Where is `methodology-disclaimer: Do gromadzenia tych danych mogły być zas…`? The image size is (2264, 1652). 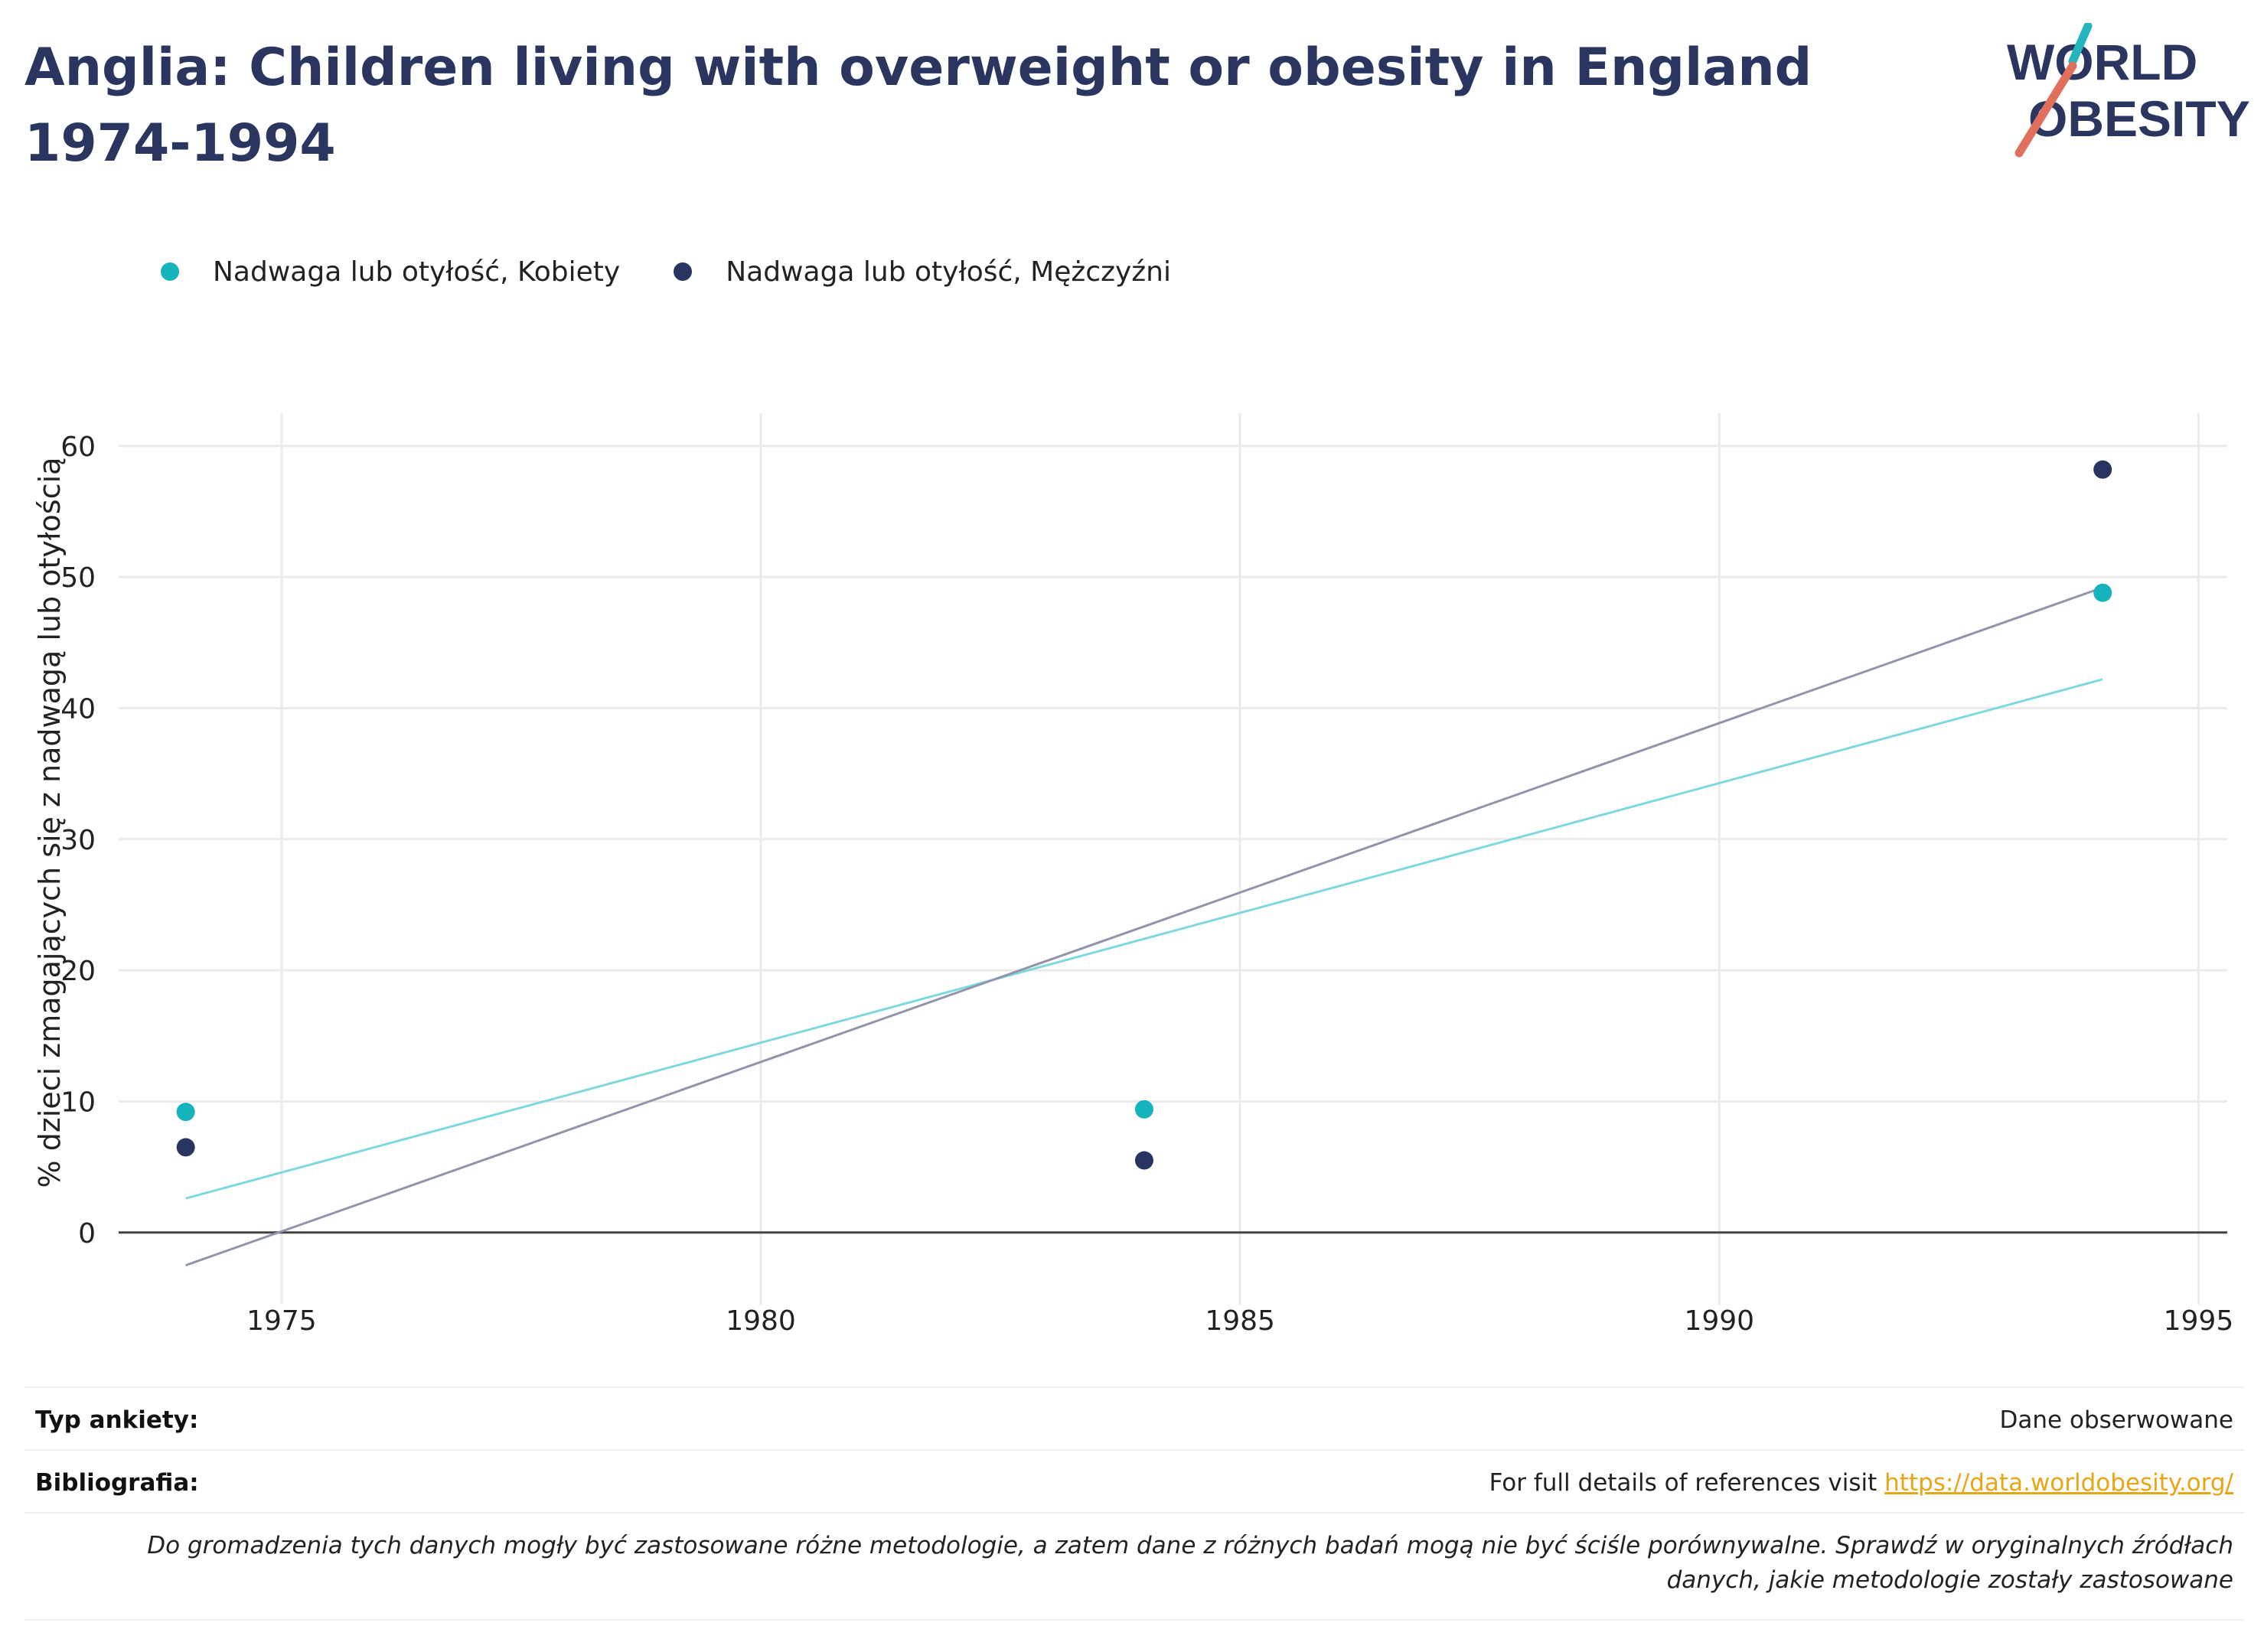
methodology-disclaimer: Do gromadzenia tych danych mogły być zas… is located at coordinates (1190, 1563).